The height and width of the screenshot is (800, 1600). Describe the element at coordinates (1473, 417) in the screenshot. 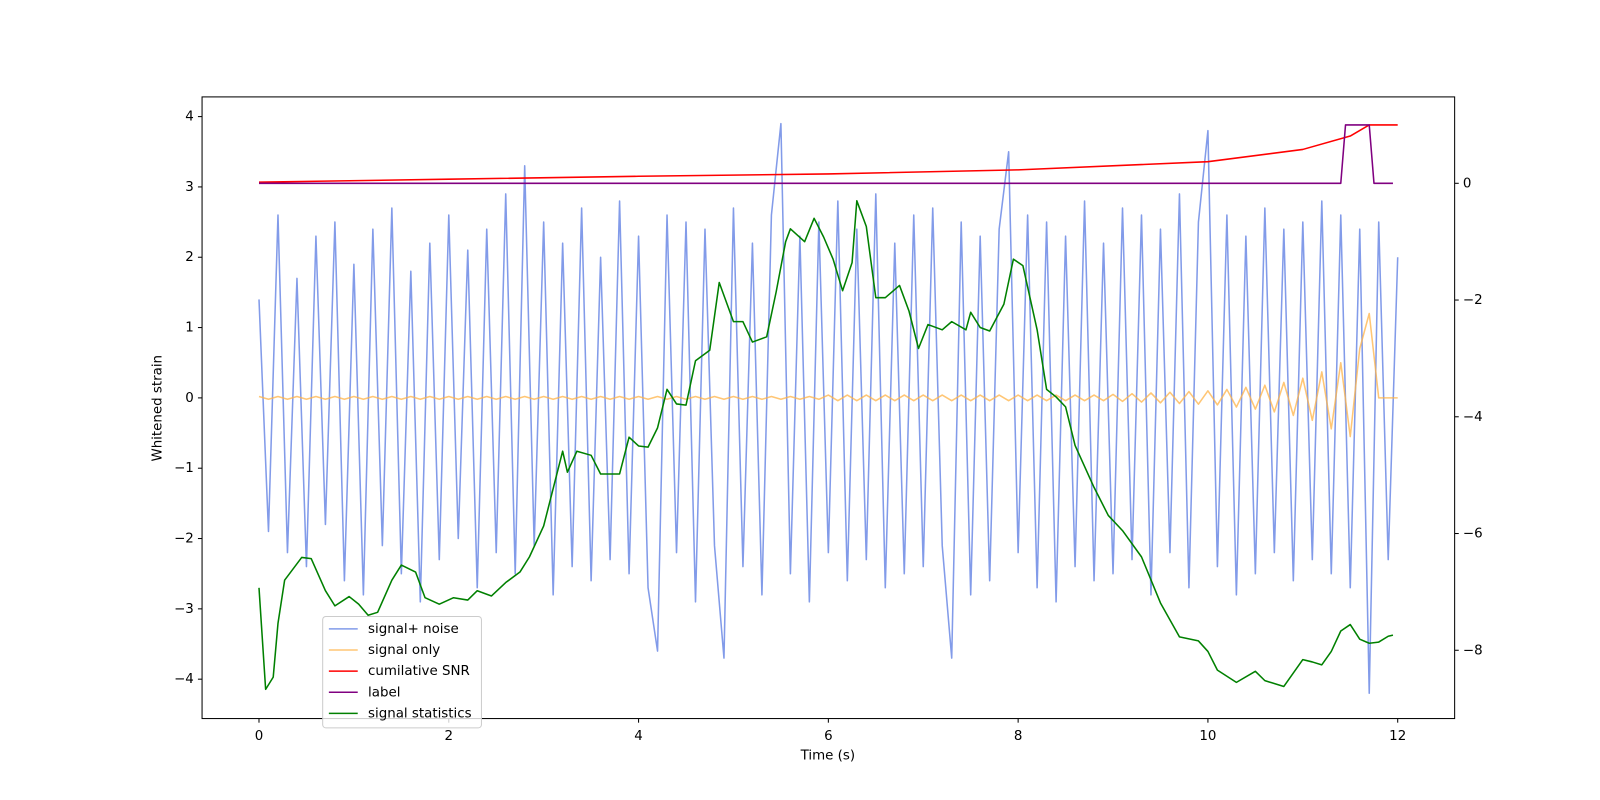

I see `y2-tick-label: −4` at that location.